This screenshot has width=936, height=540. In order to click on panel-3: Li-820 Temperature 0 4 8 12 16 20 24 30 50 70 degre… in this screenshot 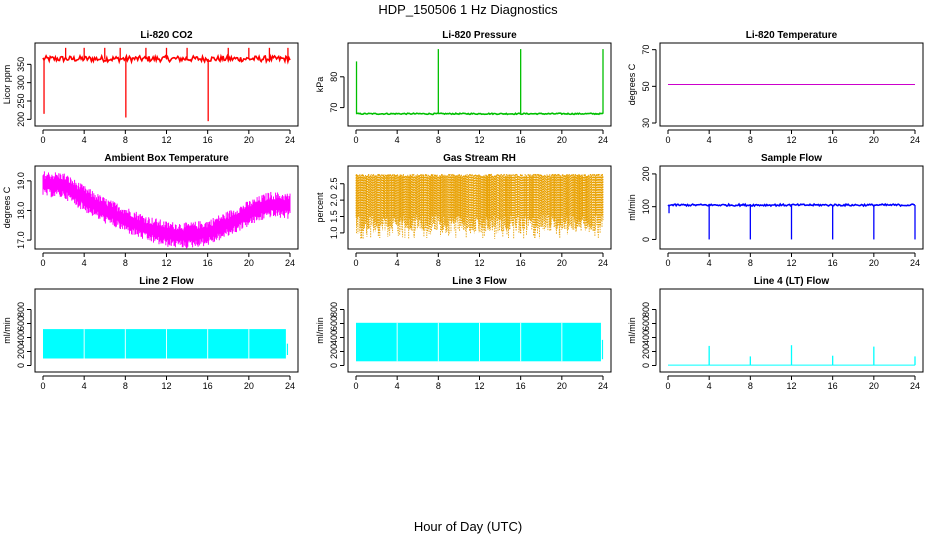, I will do `click(775, 87)`.